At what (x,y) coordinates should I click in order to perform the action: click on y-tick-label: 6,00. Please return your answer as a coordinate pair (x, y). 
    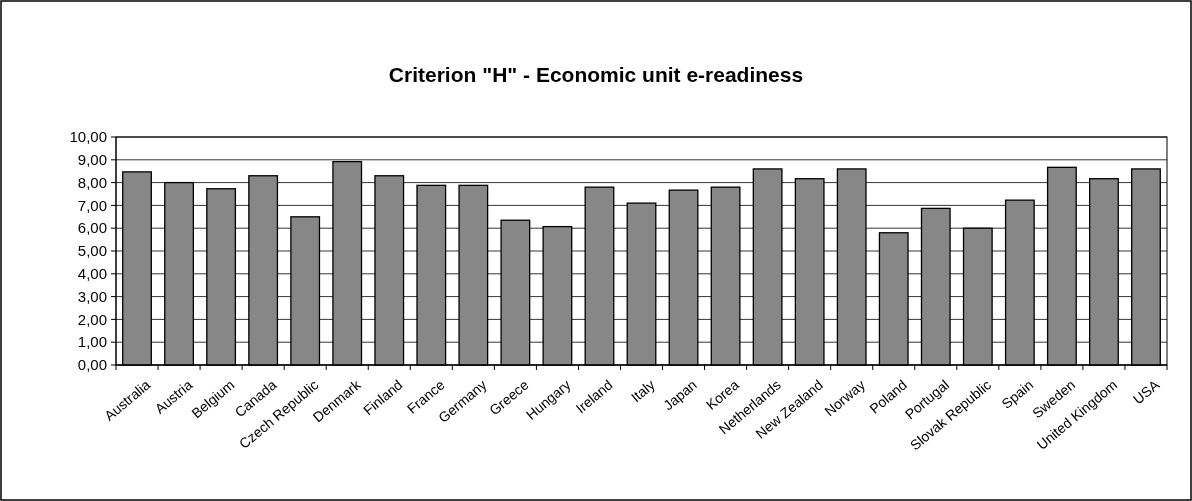
    Looking at the image, I should click on (92, 228).